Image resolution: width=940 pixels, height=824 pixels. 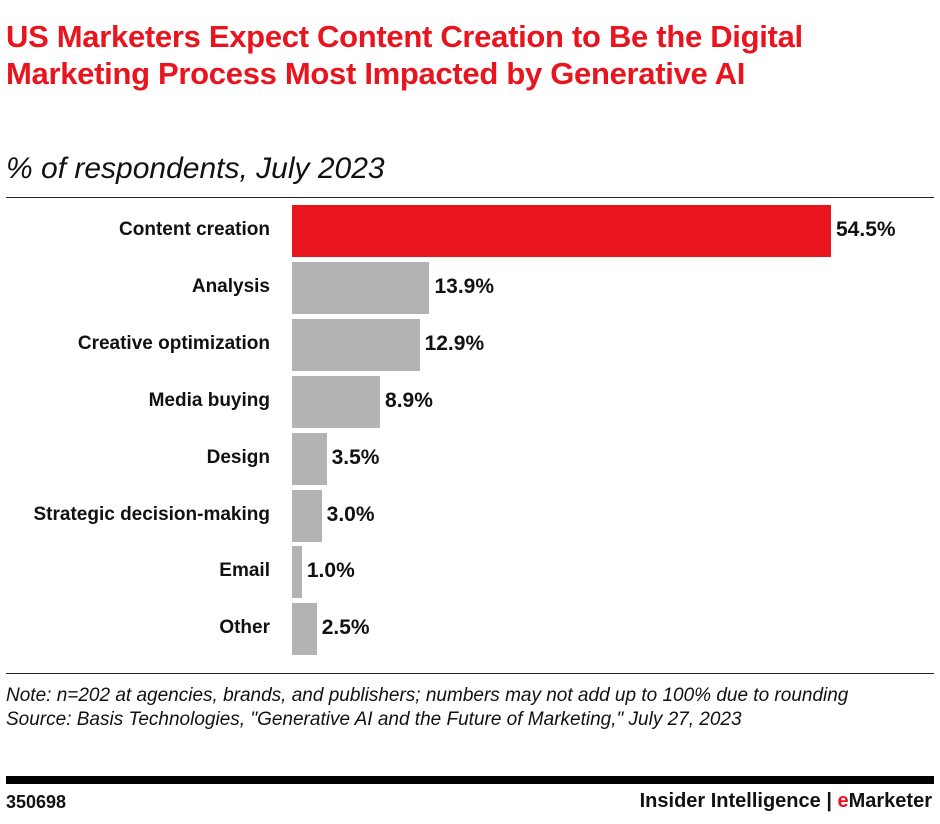 I want to click on category-label: Analysis, so click(x=230, y=286).